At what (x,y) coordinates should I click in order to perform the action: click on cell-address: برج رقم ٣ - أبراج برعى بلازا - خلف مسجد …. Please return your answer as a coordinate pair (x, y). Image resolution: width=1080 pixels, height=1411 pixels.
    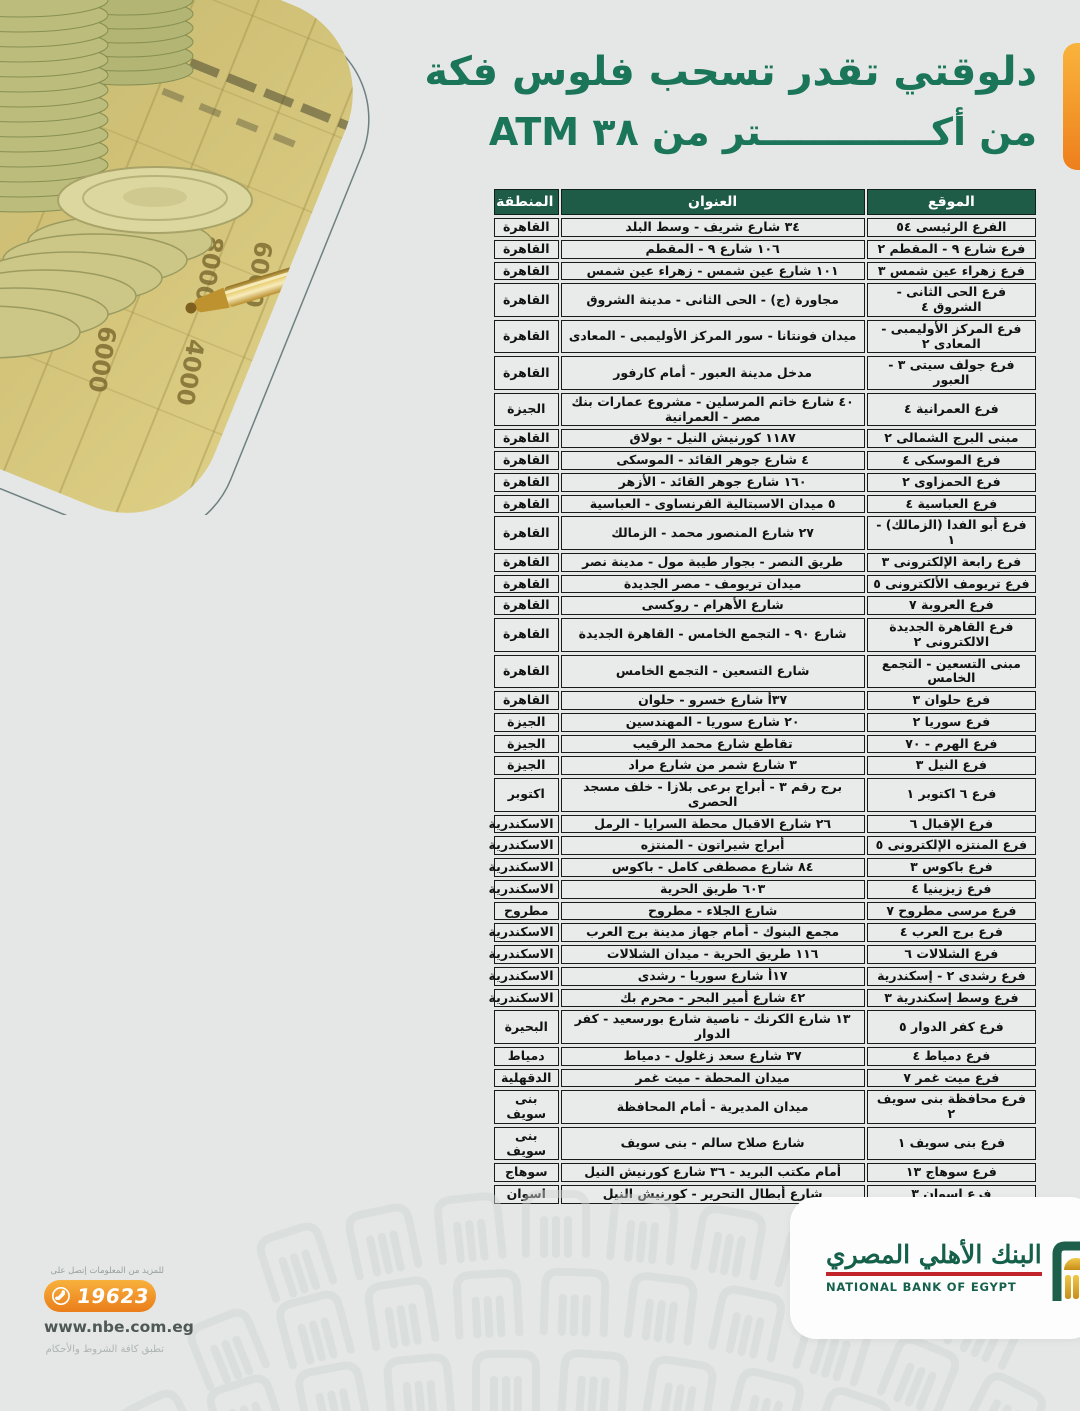
    Looking at the image, I should click on (712, 795).